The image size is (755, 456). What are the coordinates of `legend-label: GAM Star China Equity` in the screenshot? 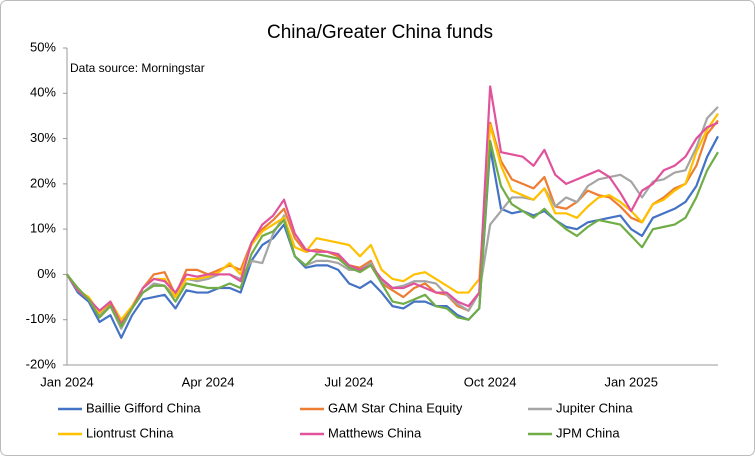 It's located at (395, 407).